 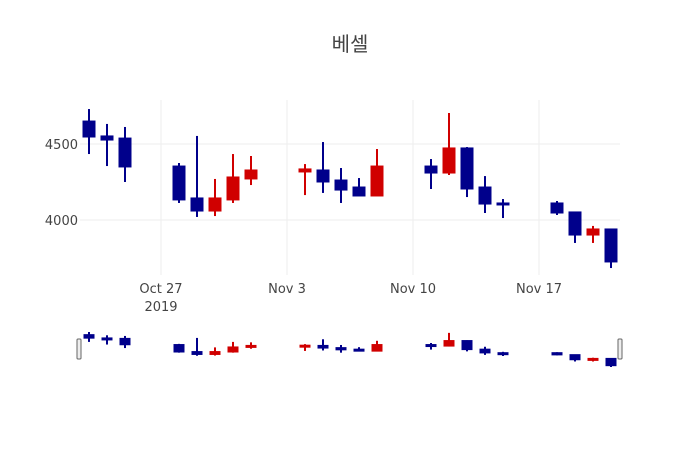 I want to click on x-tick-label: 2019, so click(x=160, y=307).